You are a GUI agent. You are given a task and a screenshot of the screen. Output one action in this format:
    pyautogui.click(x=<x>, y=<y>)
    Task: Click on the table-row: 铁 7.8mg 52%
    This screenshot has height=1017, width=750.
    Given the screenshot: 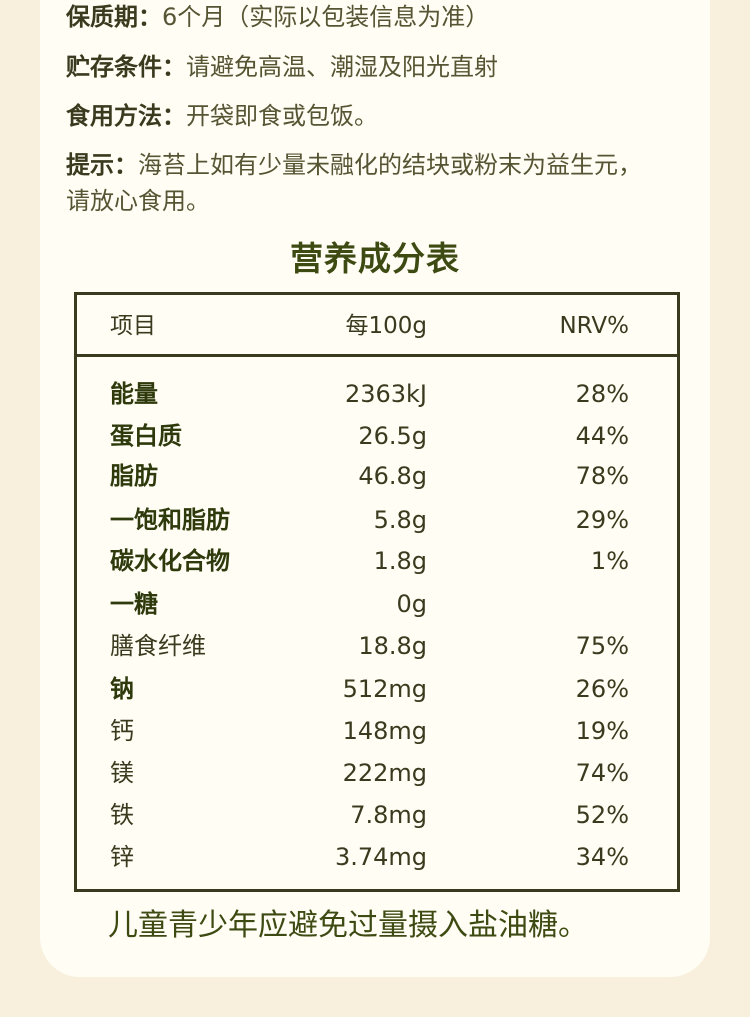 What is the action you would take?
    pyautogui.click(x=377, y=816)
    